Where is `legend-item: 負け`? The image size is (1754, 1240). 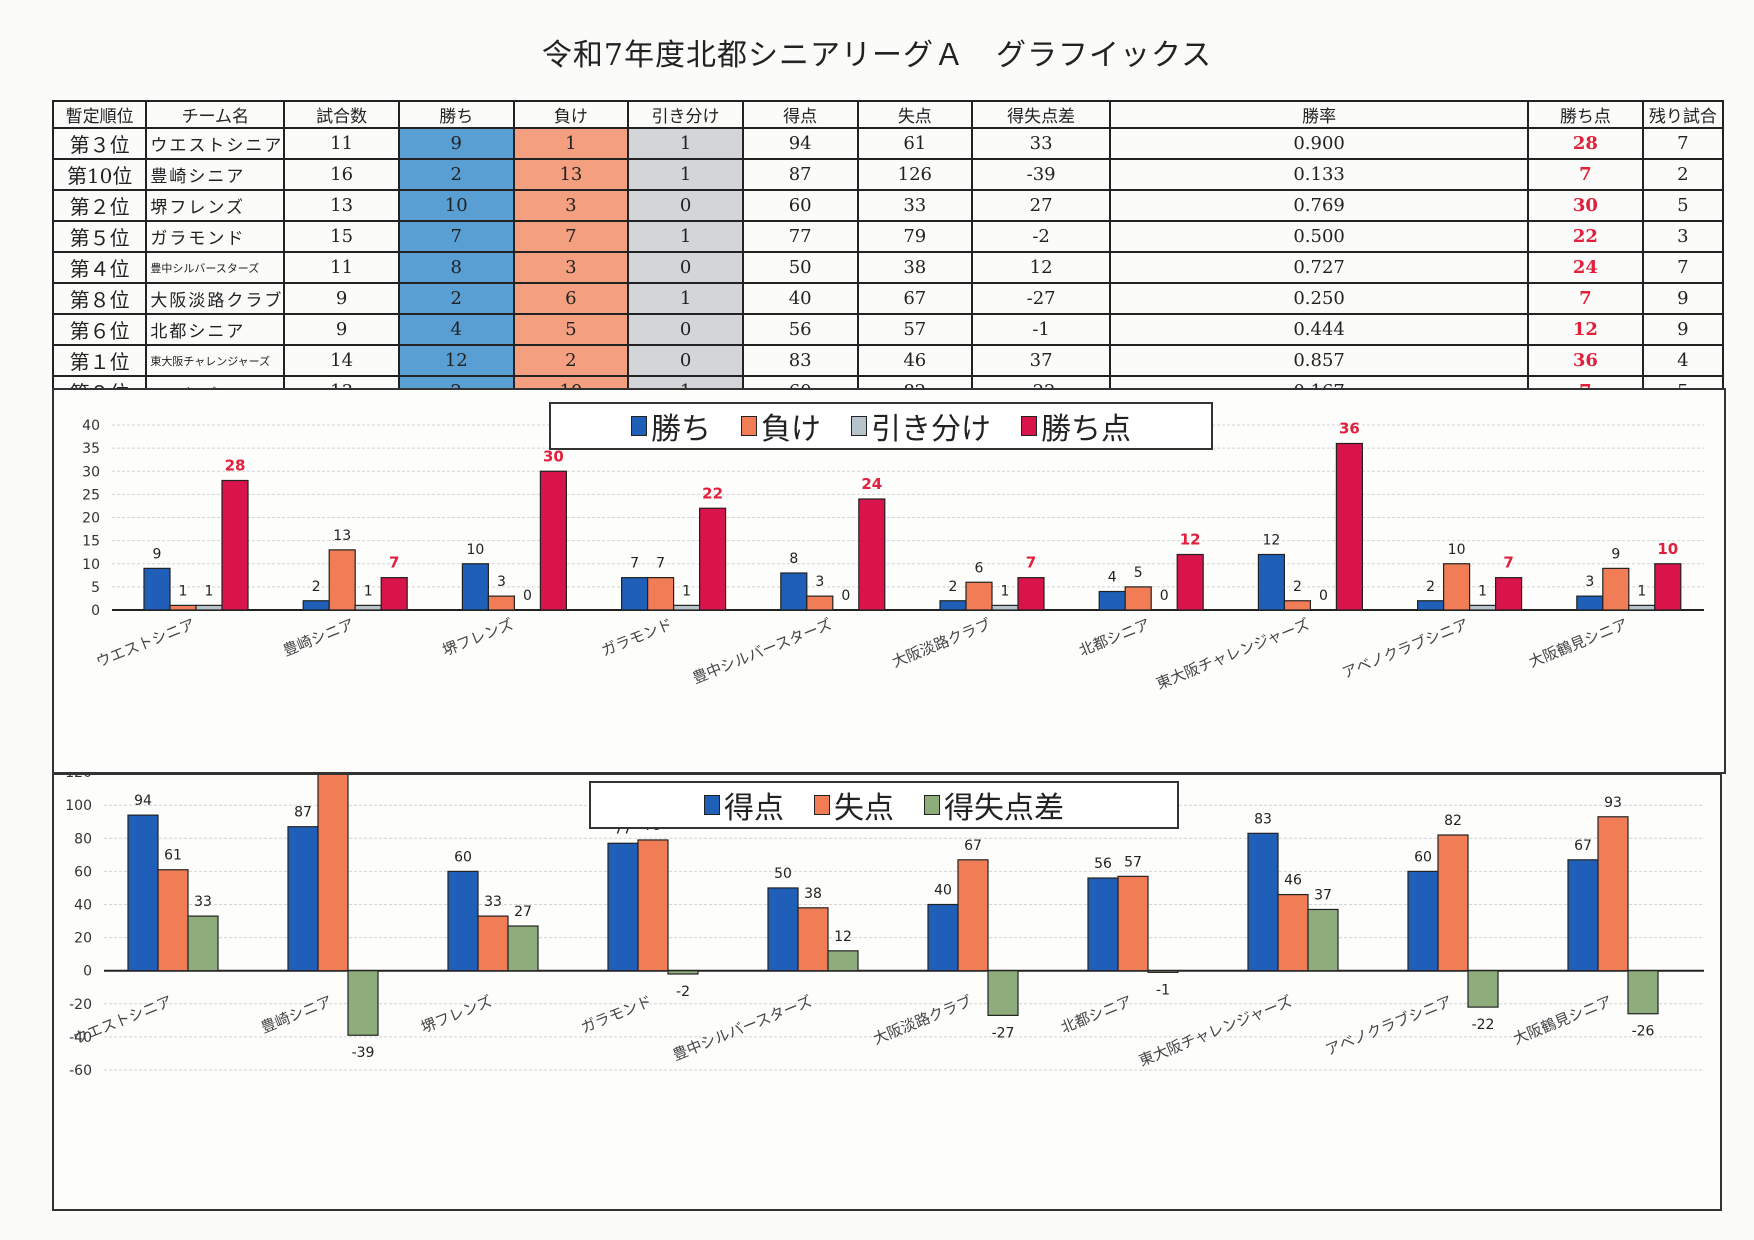
legend-item: 負け is located at coordinates (781, 426).